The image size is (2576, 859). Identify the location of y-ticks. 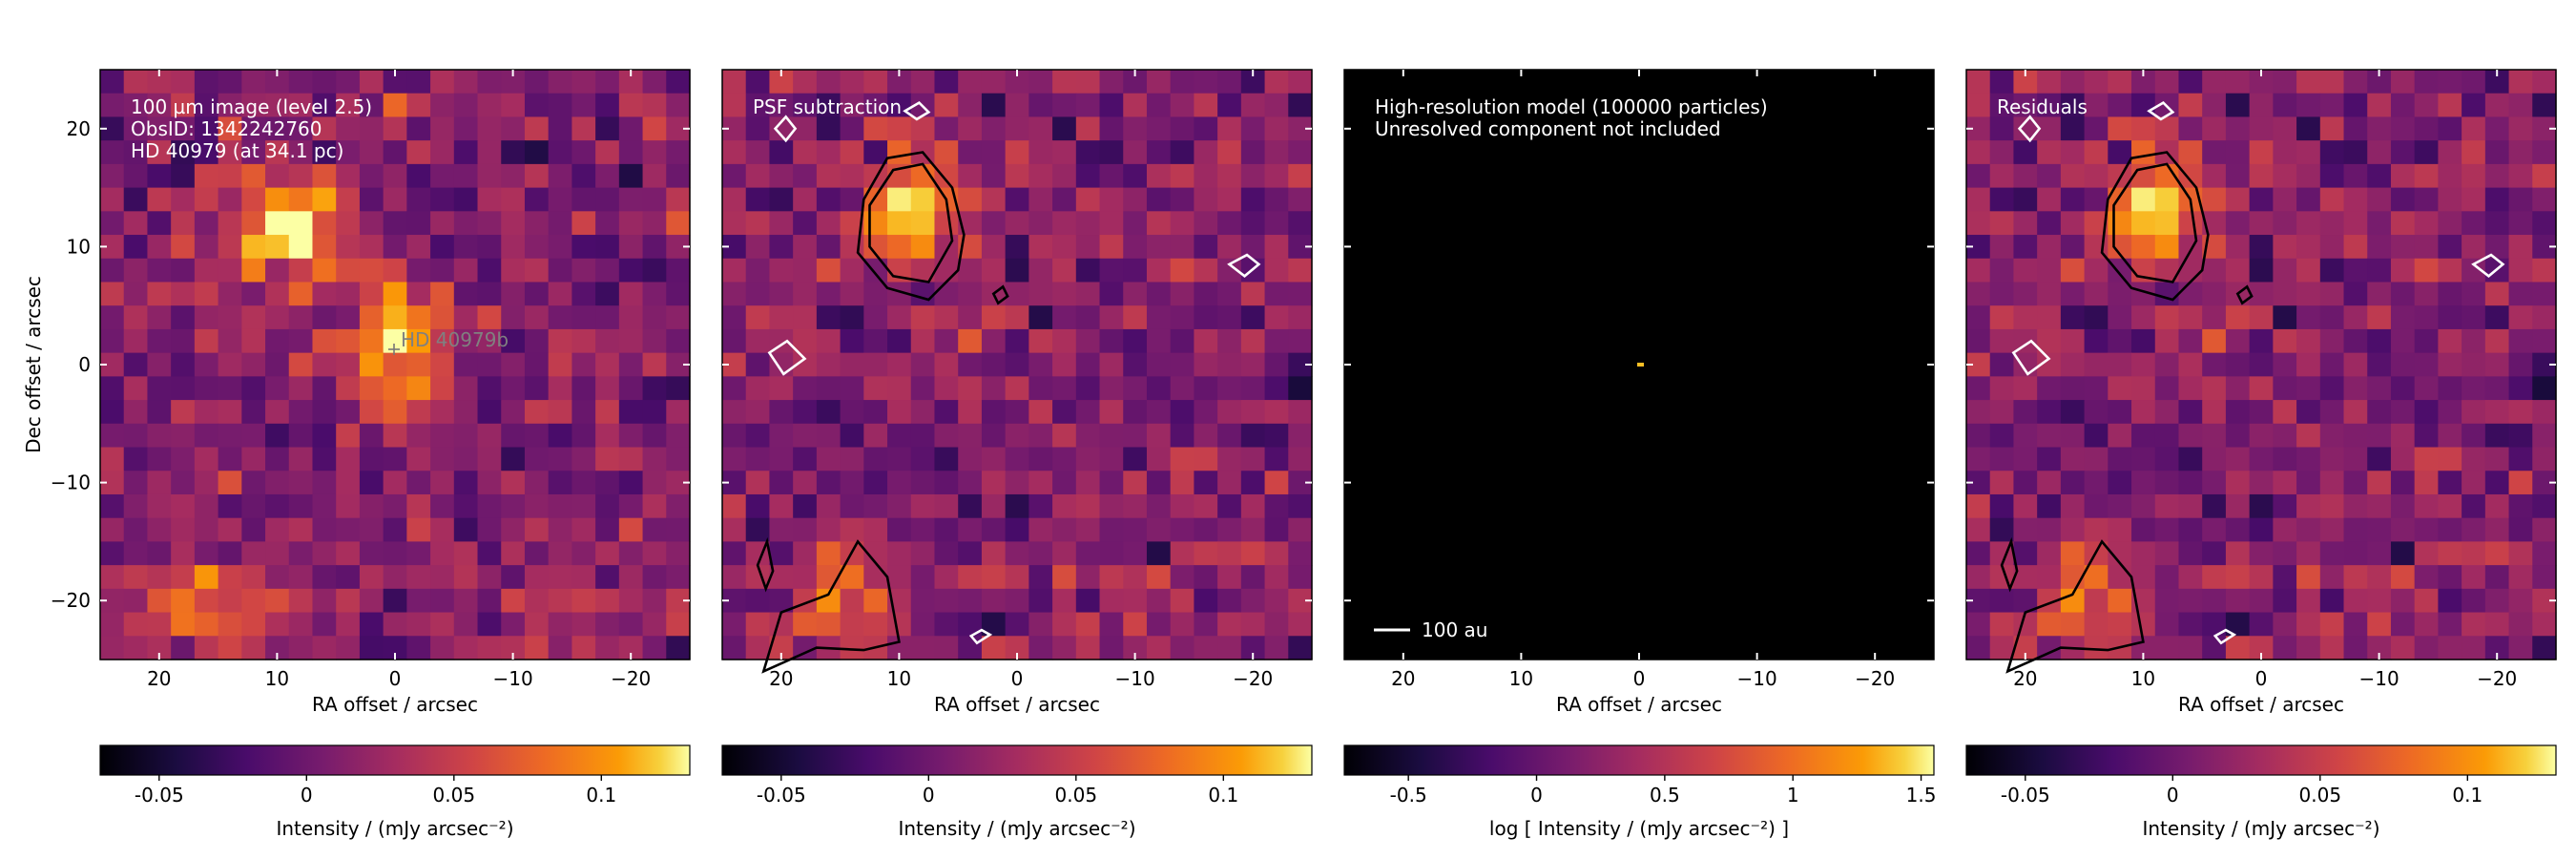
(1017, 364).